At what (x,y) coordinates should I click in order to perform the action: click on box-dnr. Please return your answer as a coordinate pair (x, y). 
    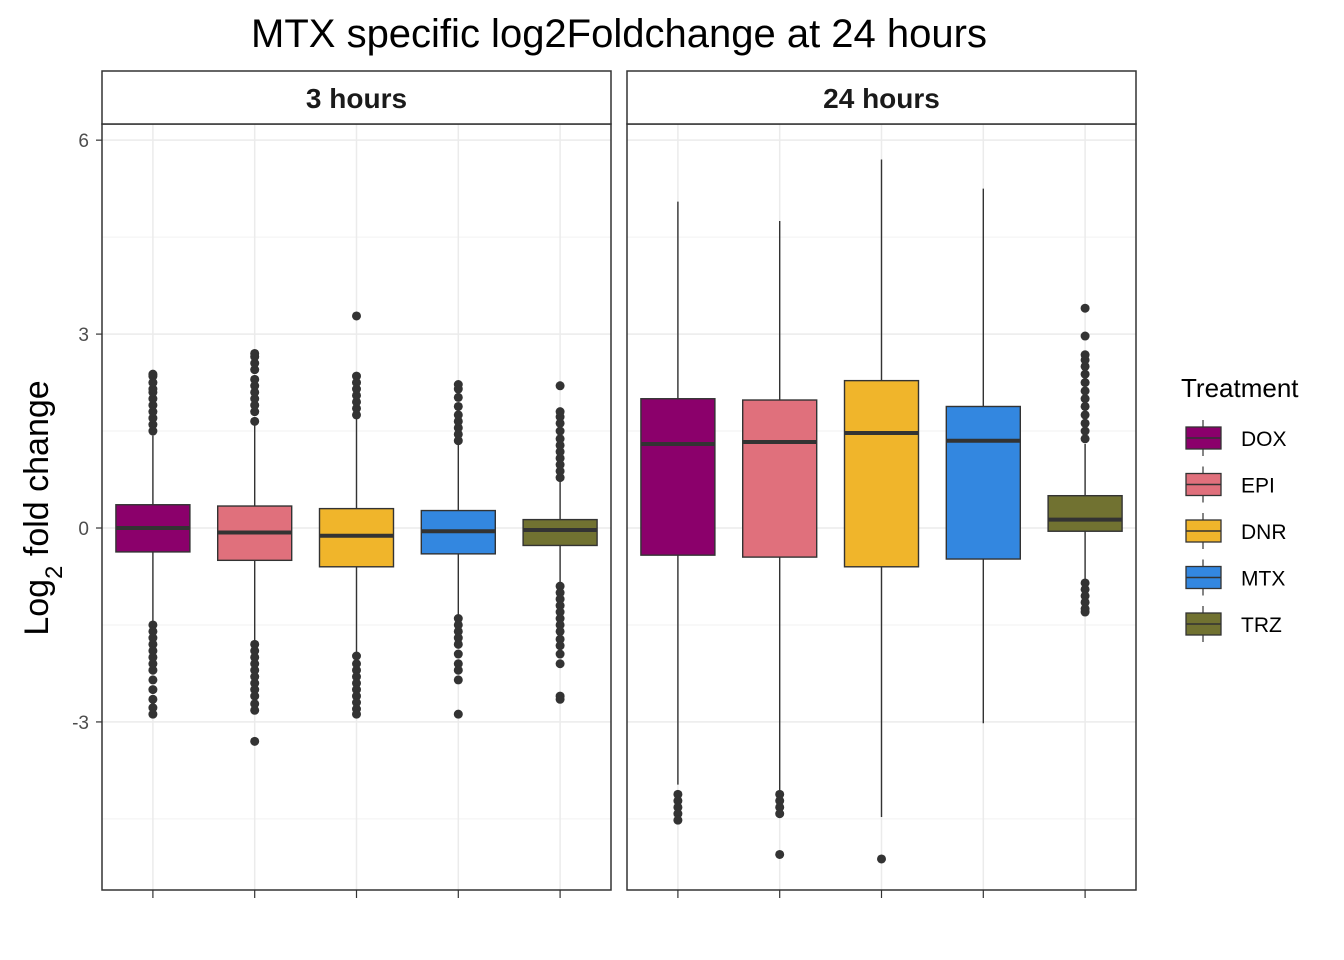
    Looking at the image, I should click on (356, 515).